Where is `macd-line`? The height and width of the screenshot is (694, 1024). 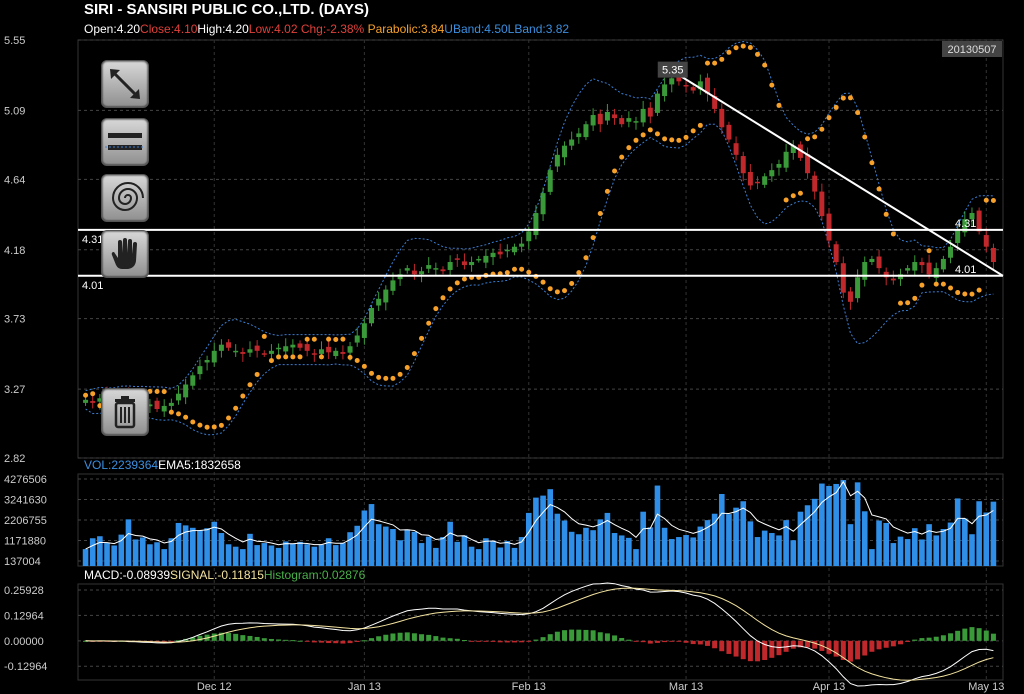
macd-line is located at coordinates (539, 634).